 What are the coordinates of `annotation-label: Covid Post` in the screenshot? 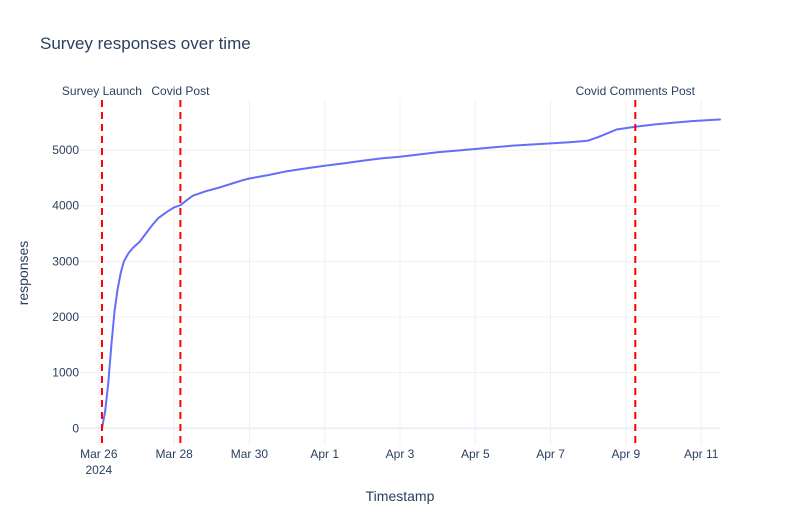 It's located at (180, 91).